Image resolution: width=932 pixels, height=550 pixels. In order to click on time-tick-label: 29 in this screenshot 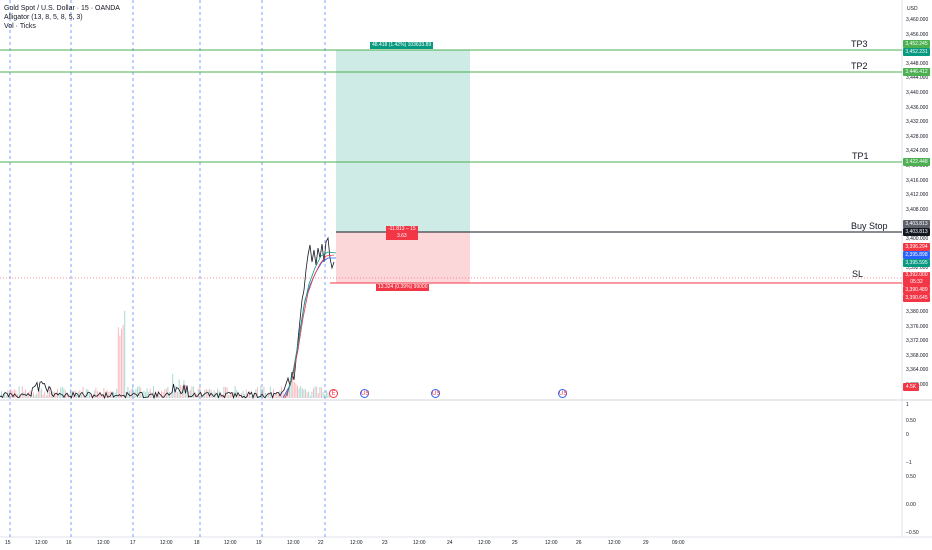, I will do `click(646, 543)`.